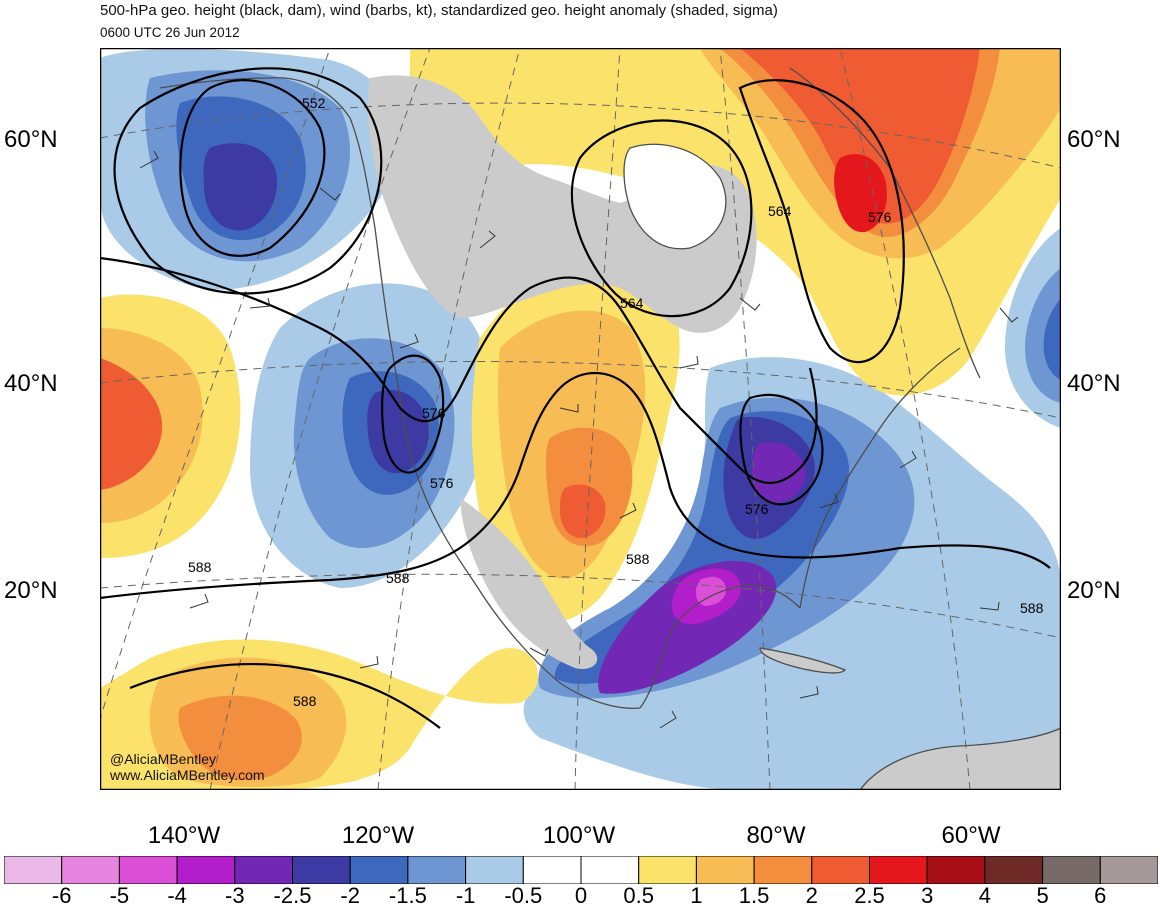 The height and width of the screenshot is (912, 1160). I want to click on land-cuba, so click(802, 660).